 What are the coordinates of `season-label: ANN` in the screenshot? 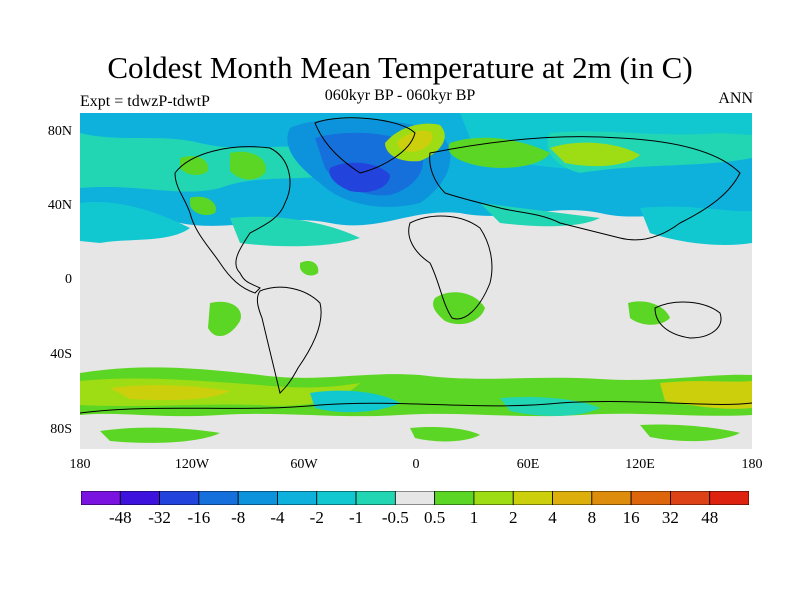 It's located at (735, 98).